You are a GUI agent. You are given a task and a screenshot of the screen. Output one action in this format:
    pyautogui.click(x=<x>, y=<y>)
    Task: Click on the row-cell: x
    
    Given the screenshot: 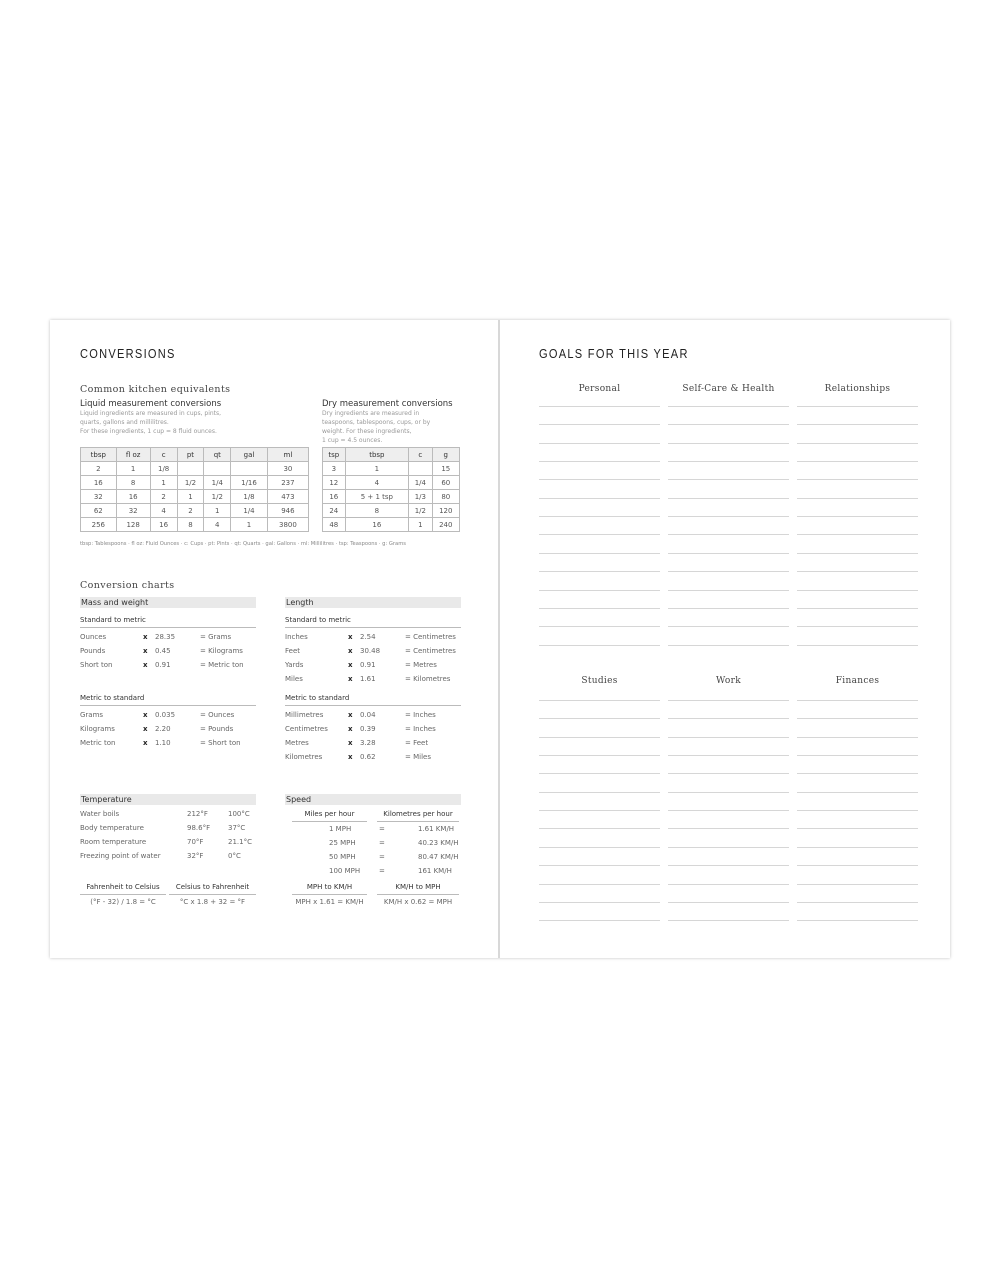 What is the action you would take?
    pyautogui.click(x=350, y=637)
    